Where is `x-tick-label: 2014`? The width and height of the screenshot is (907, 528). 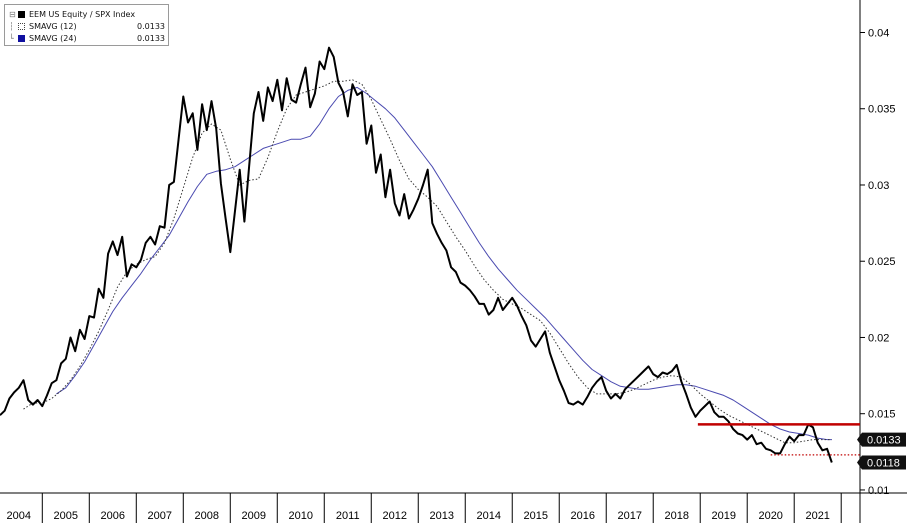
x-tick-label: 2014 is located at coordinates (489, 516).